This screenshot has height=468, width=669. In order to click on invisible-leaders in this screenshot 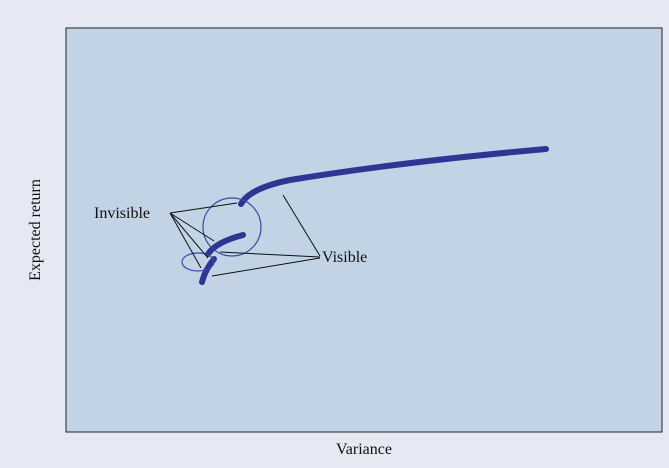, I will do `click(203, 235)`.